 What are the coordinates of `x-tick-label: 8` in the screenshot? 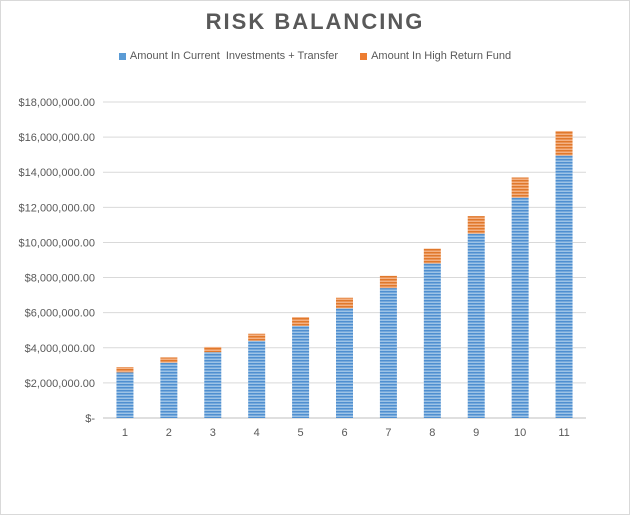 It's located at (432, 433).